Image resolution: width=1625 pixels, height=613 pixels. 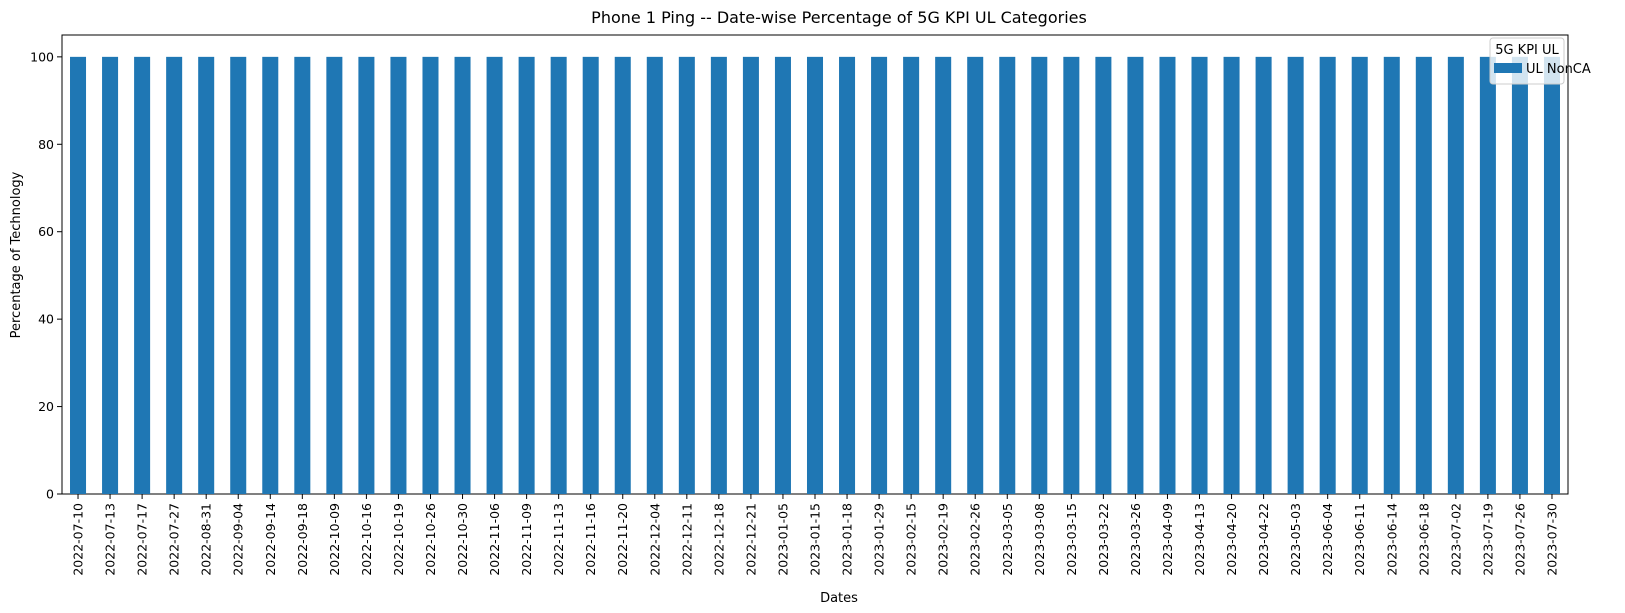 What do you see at coordinates (16, 254) in the screenshot?
I see `y-axis-label: Percentage of Technology` at bounding box center [16, 254].